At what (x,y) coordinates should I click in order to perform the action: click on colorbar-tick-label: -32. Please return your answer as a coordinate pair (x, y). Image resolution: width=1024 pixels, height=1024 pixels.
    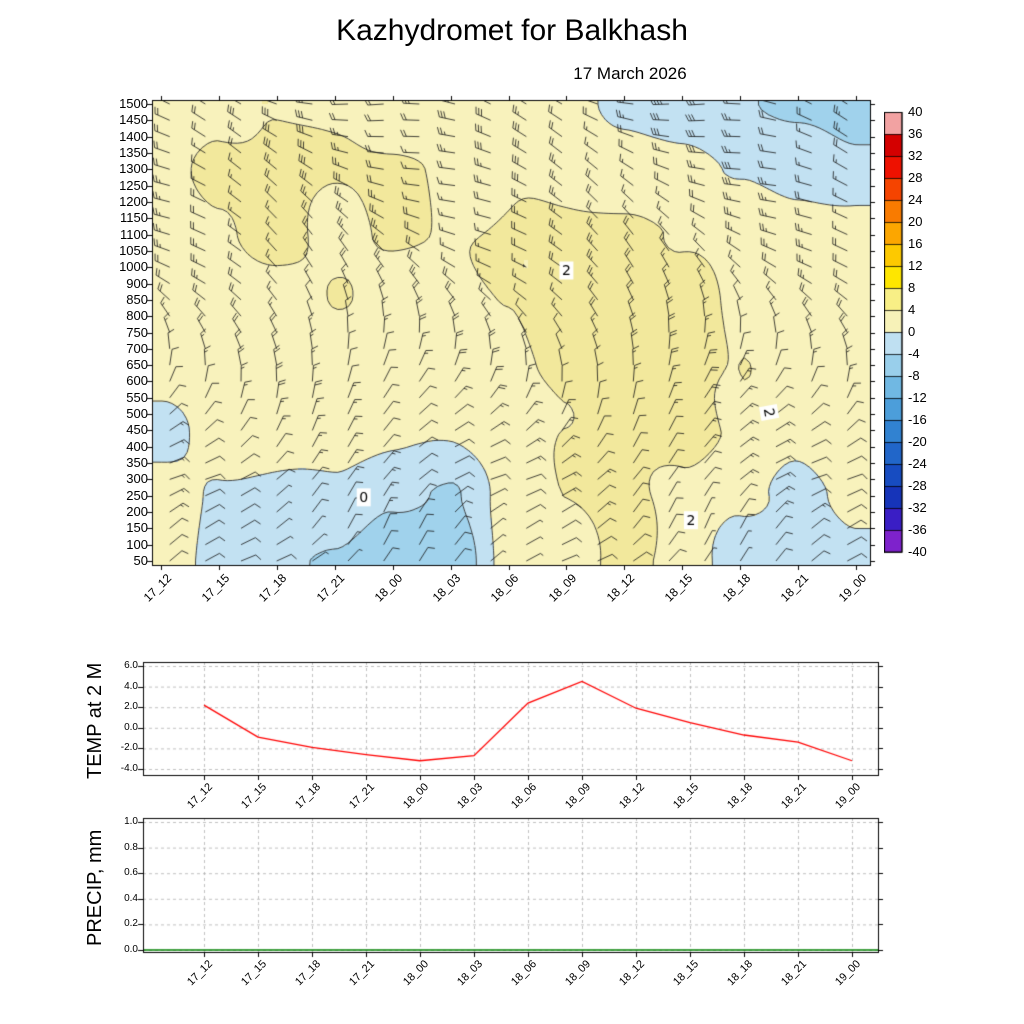
    Looking at the image, I should click on (917, 507).